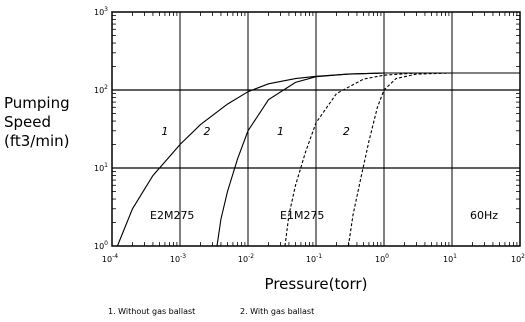 The width and height of the screenshot is (525, 322). I want to click on footnote-without-gas-ballast: 1. Without gas ballast, so click(151, 311).